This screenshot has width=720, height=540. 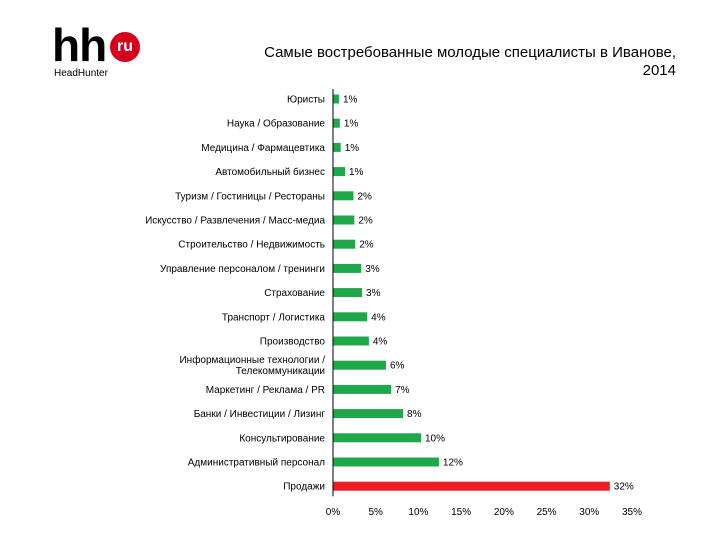 What do you see at coordinates (547, 512) in the screenshot?
I see `x-tick-label: 25%` at bounding box center [547, 512].